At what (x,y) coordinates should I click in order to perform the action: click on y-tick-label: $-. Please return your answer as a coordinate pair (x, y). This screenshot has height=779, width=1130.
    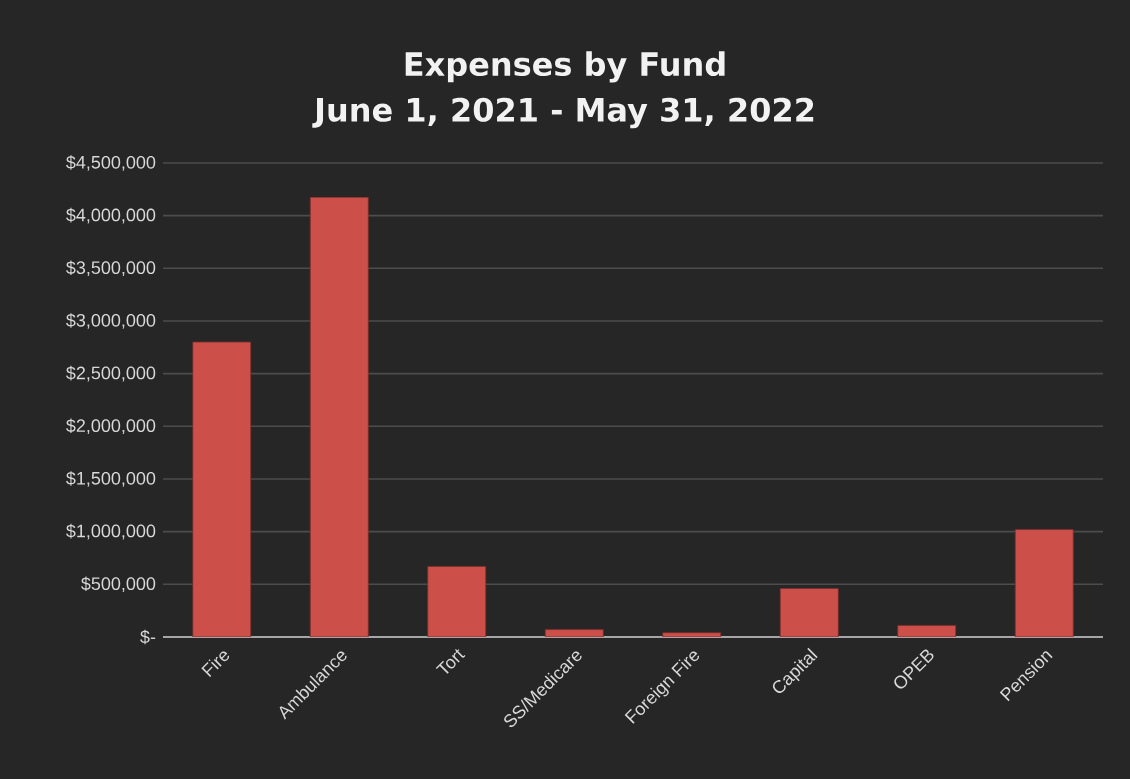
    Looking at the image, I should click on (148, 637).